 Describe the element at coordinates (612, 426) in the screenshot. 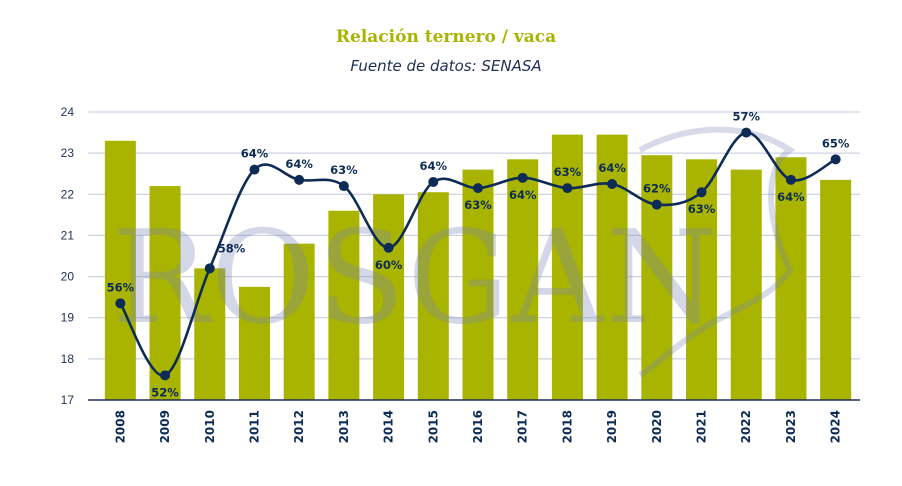

I see `x-tick-label: 2019` at that location.